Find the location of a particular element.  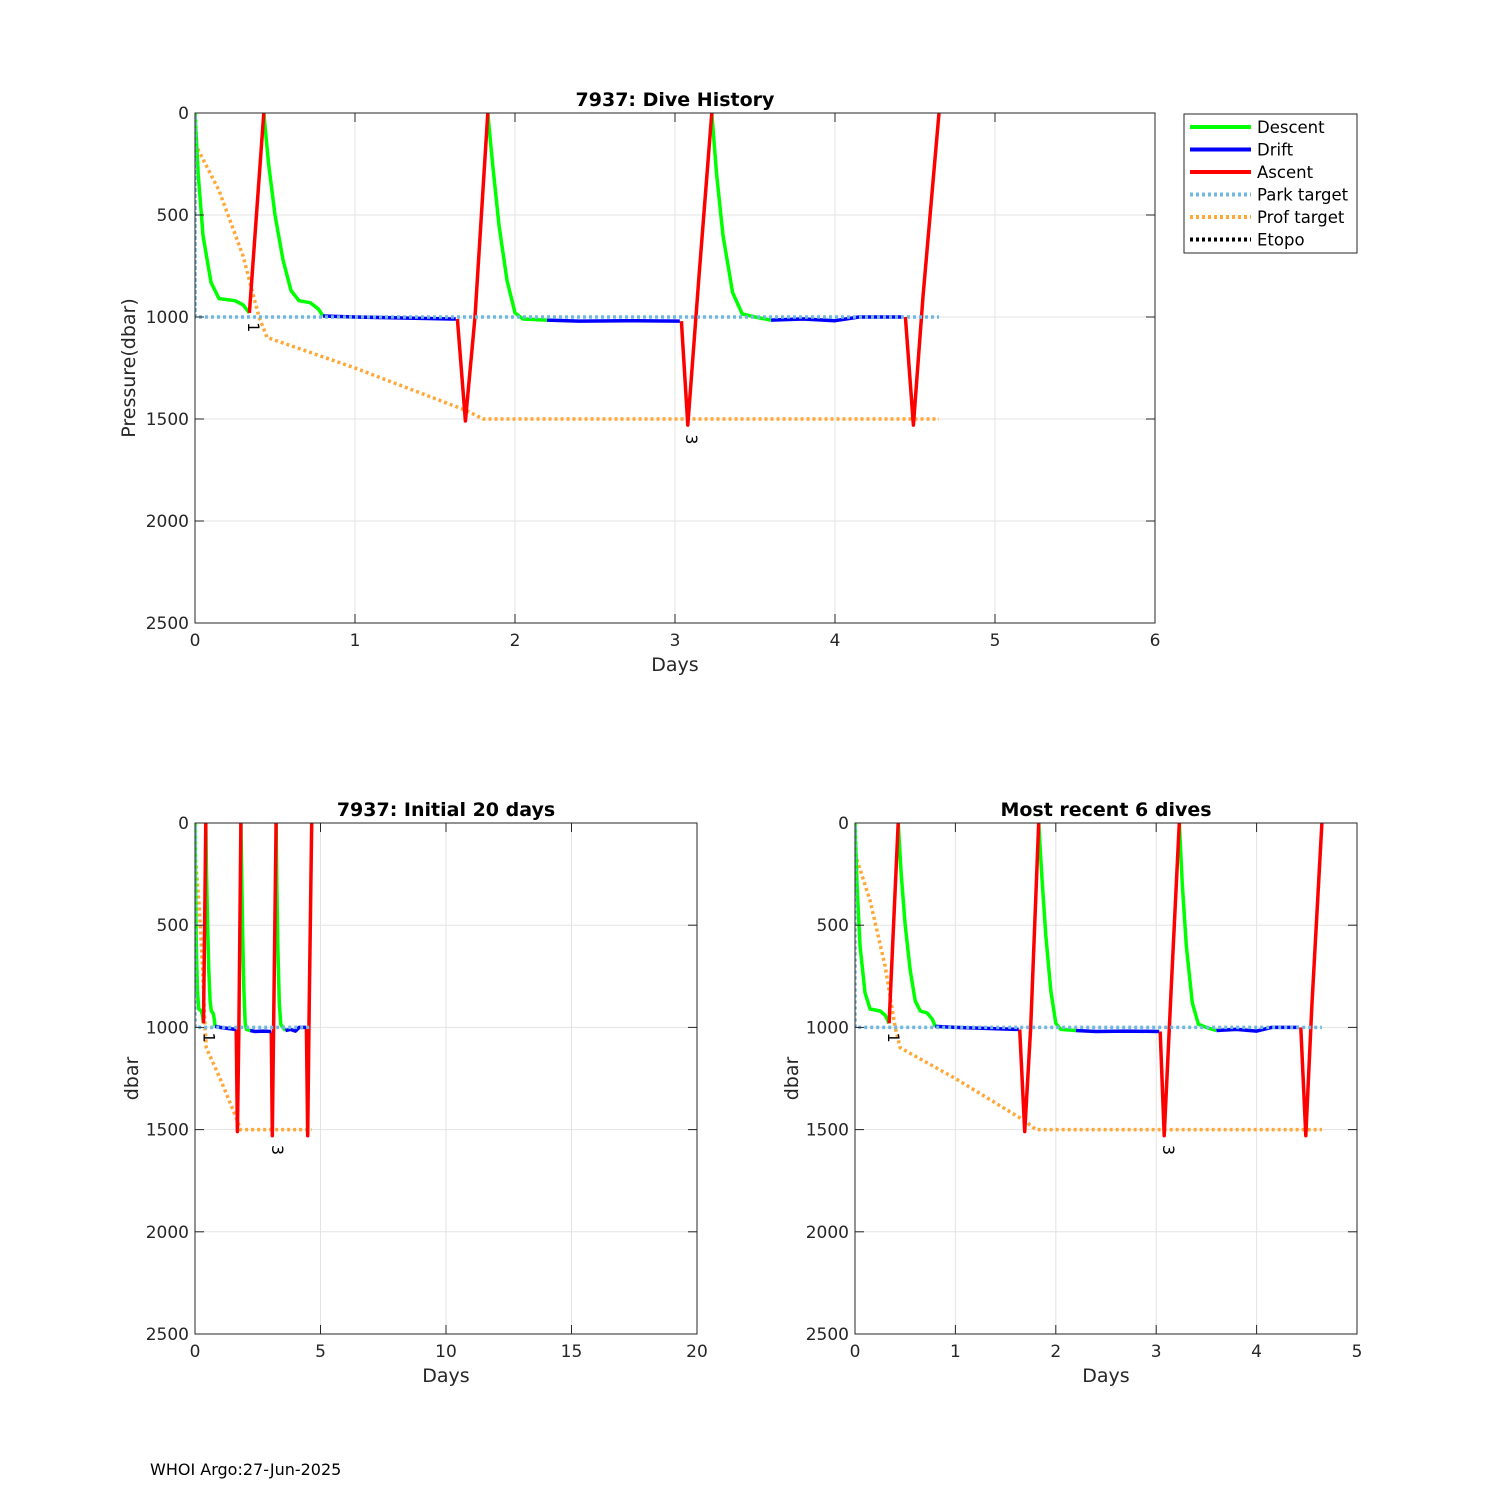

axes-box is located at coordinates (1106, 1078).